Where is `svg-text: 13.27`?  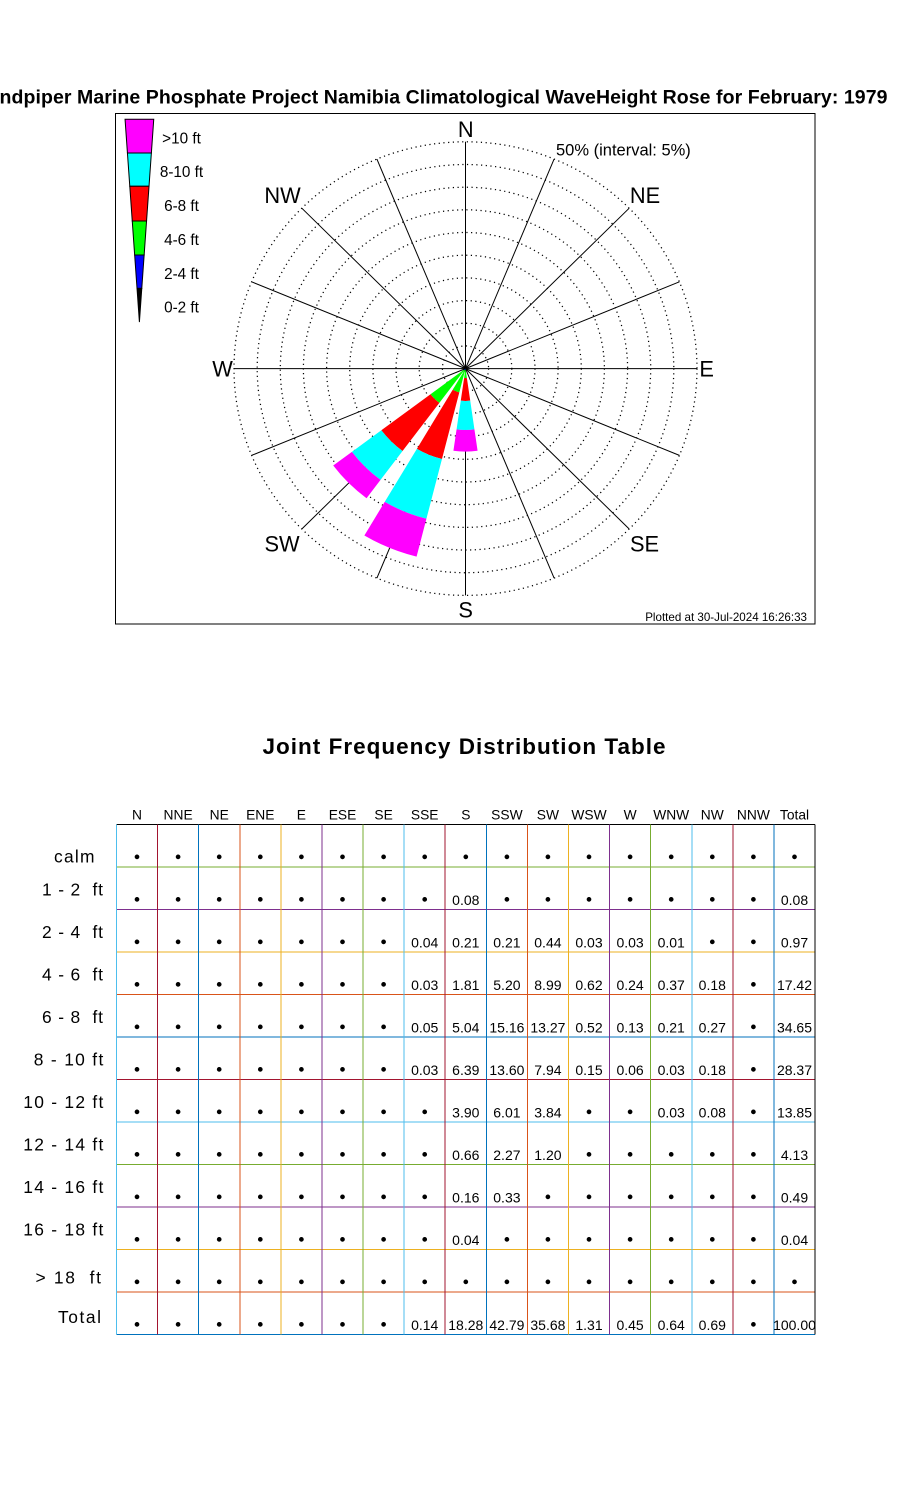 svg-text: 13.27 is located at coordinates (547, 1027).